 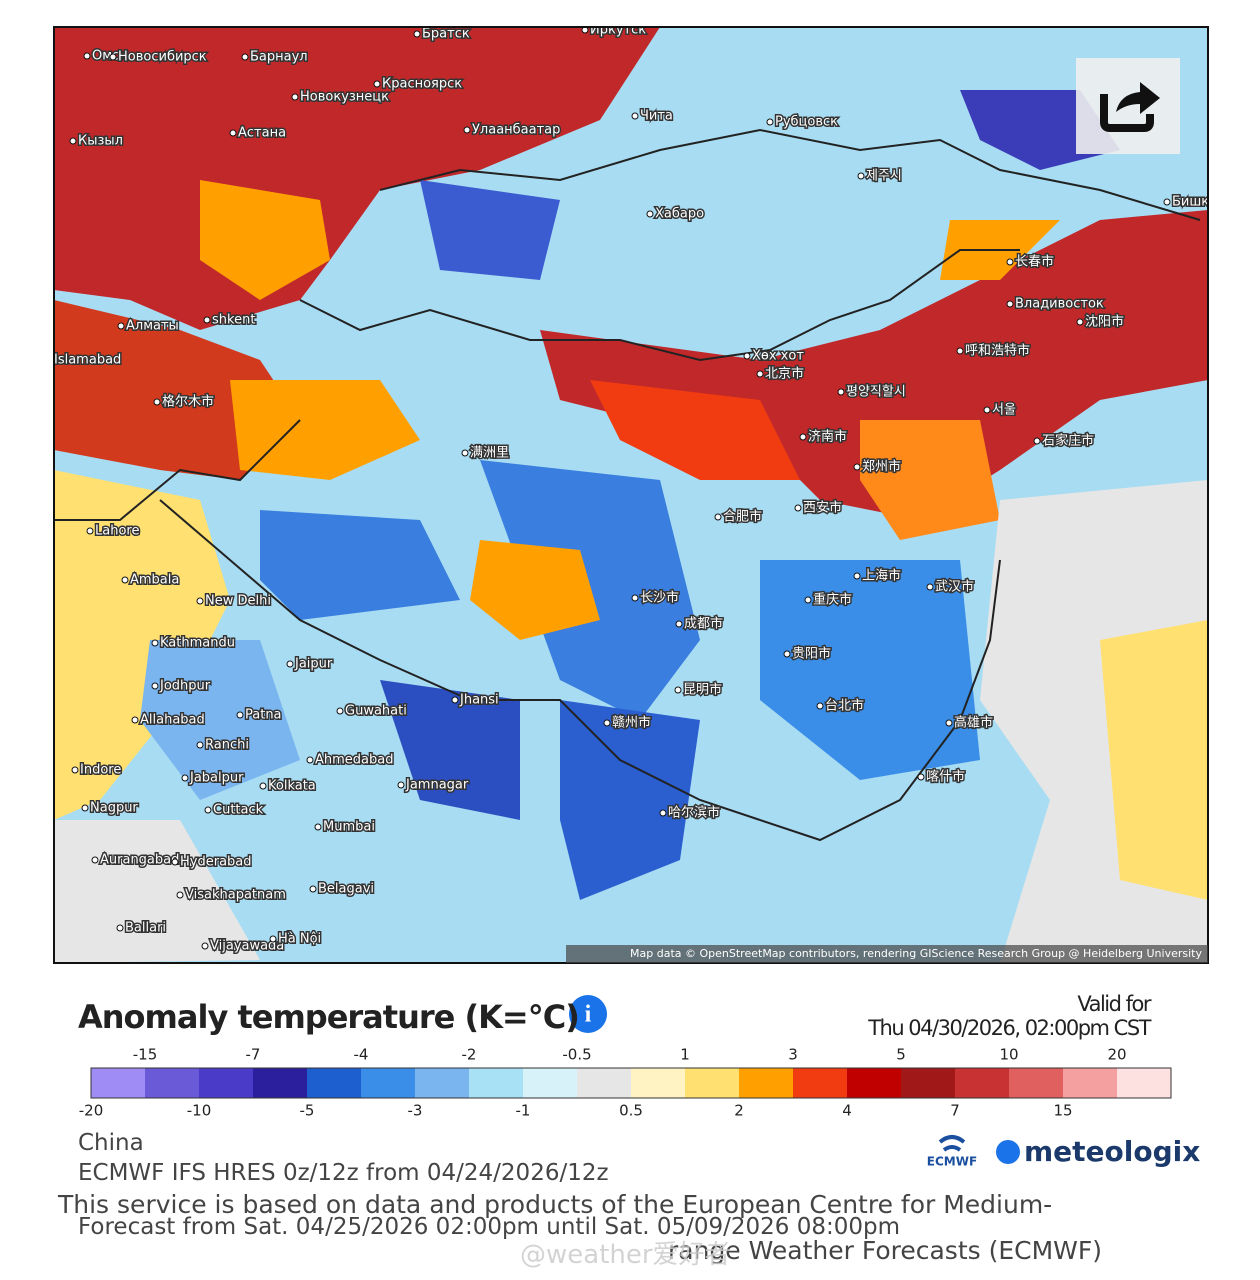 I want to click on city-label: Новокузнецк, so click(x=344, y=97).